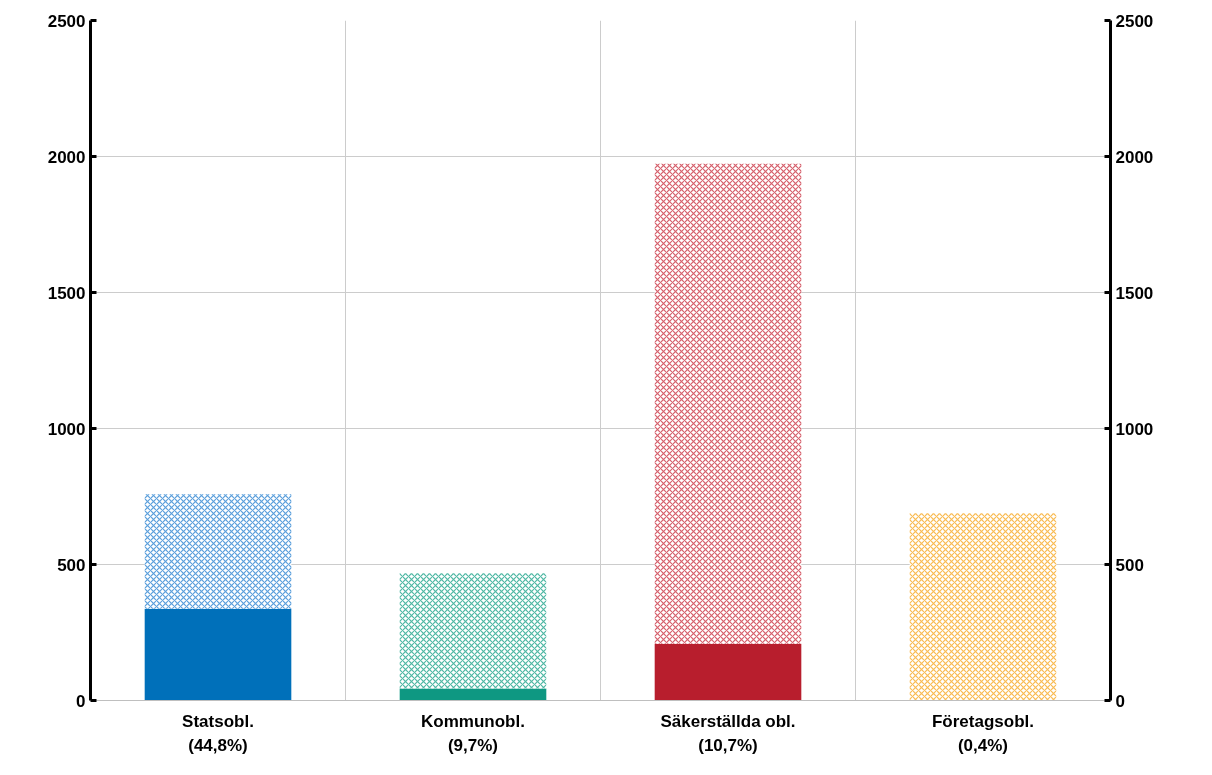  I want to click on y-tick-label: 0, so click(81, 701).